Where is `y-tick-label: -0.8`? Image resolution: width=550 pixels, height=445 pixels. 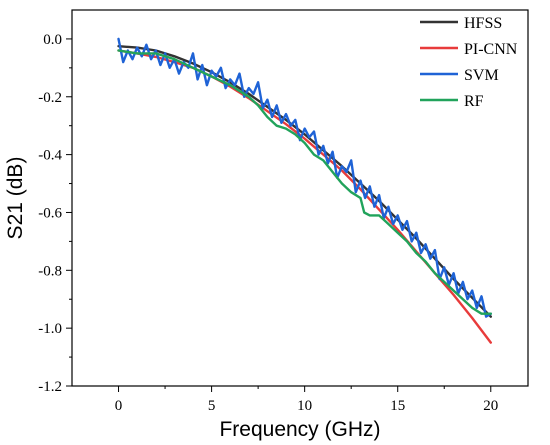 y-tick-label: -0.8 is located at coordinates (50, 271).